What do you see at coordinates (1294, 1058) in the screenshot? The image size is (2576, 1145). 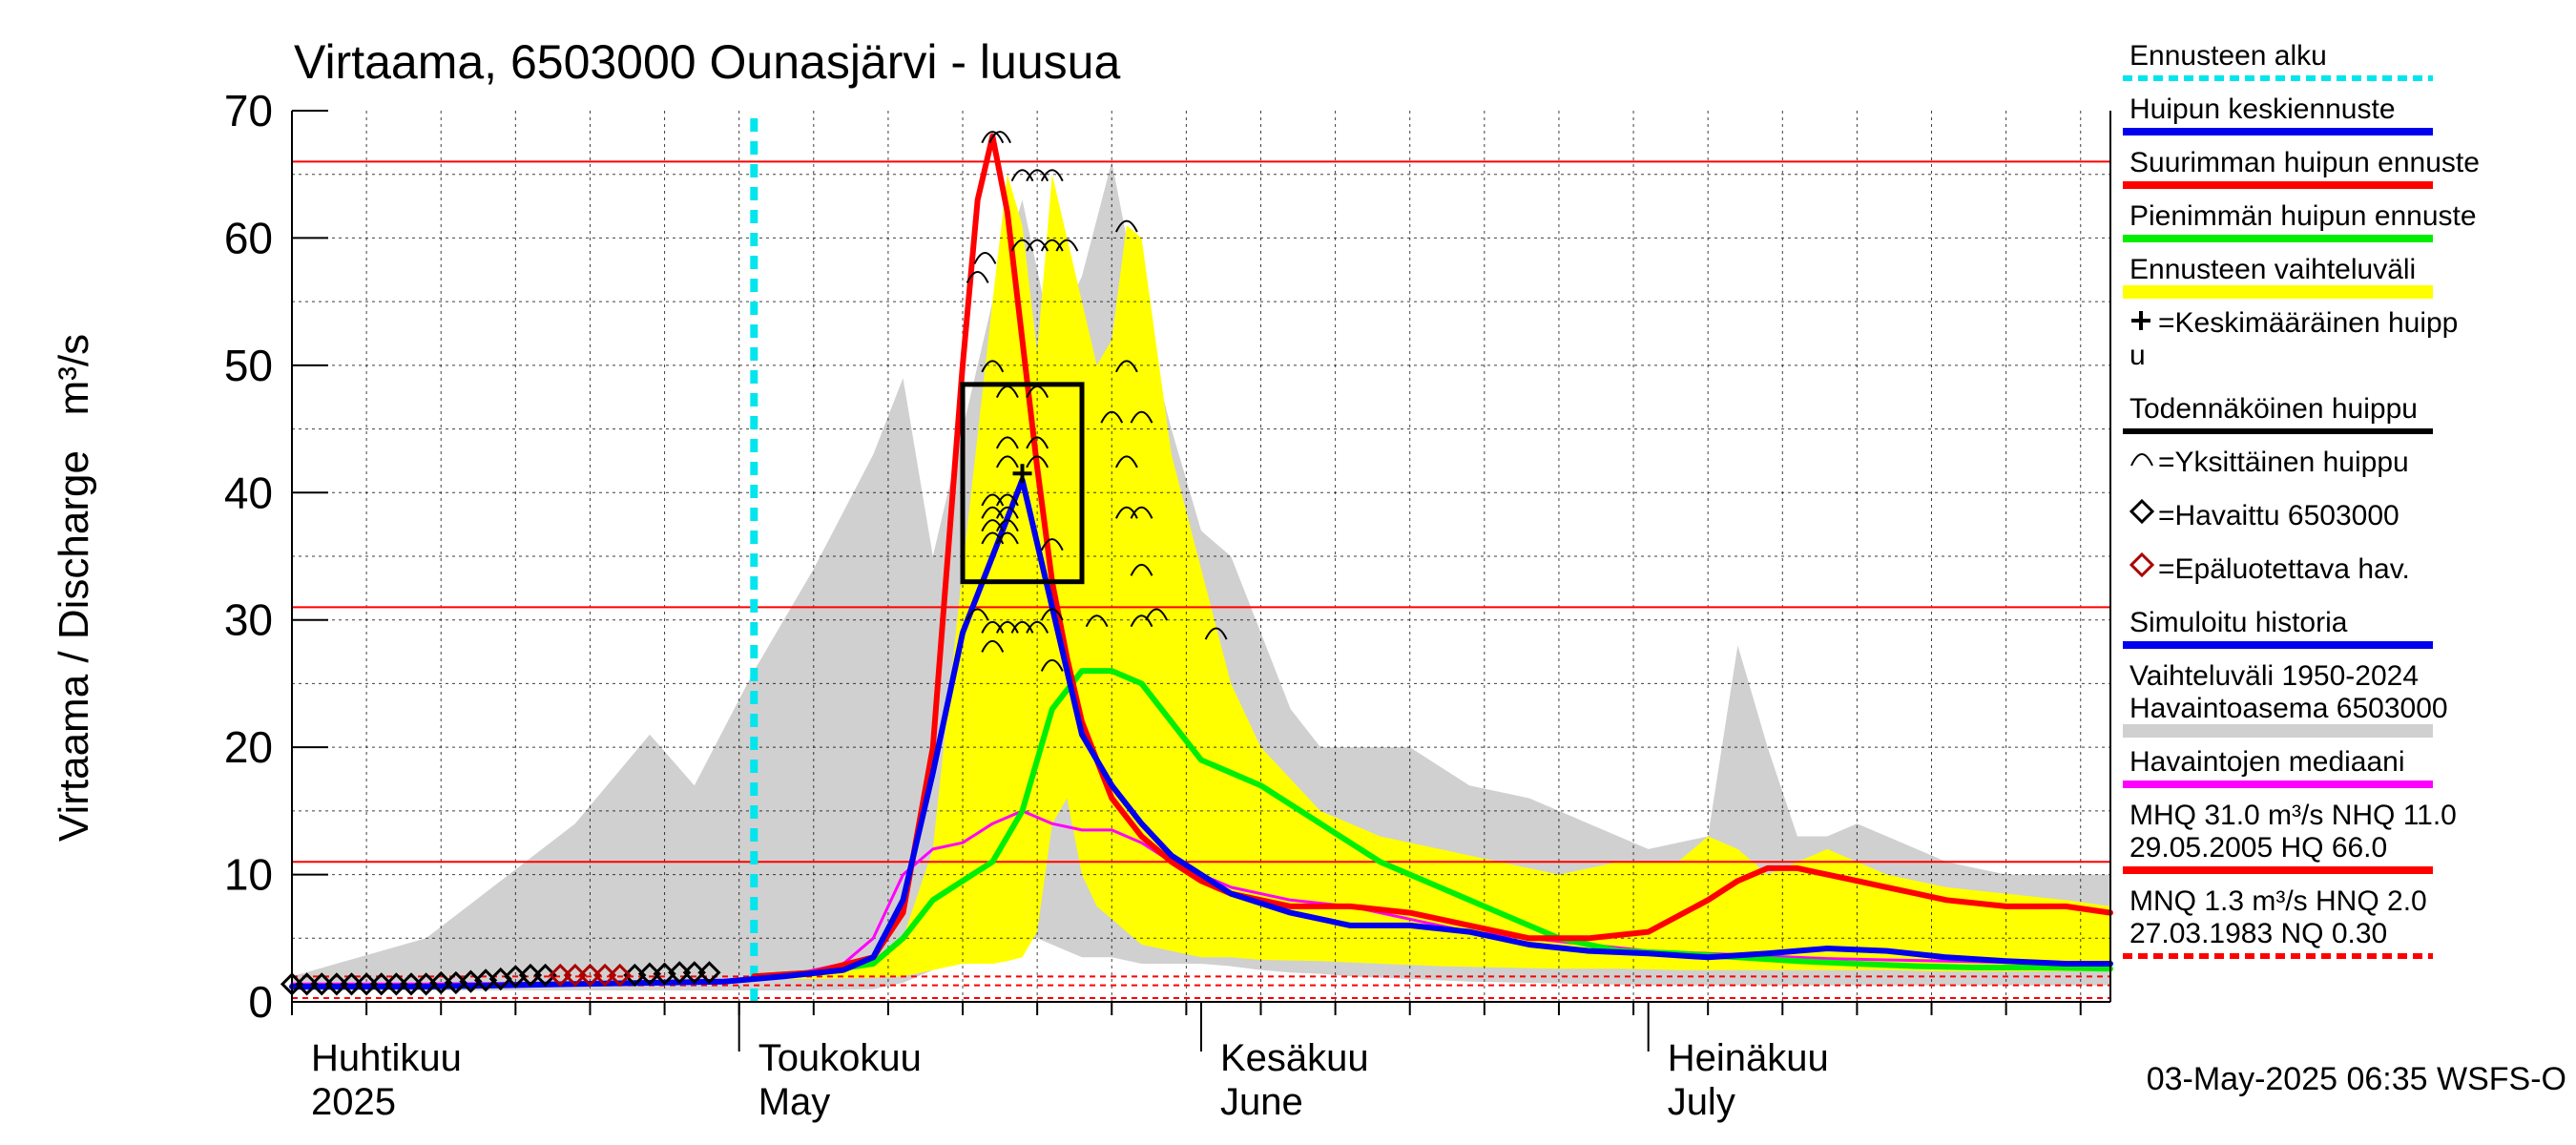 I see `x-month-label-fi: Kesäkuu` at bounding box center [1294, 1058].